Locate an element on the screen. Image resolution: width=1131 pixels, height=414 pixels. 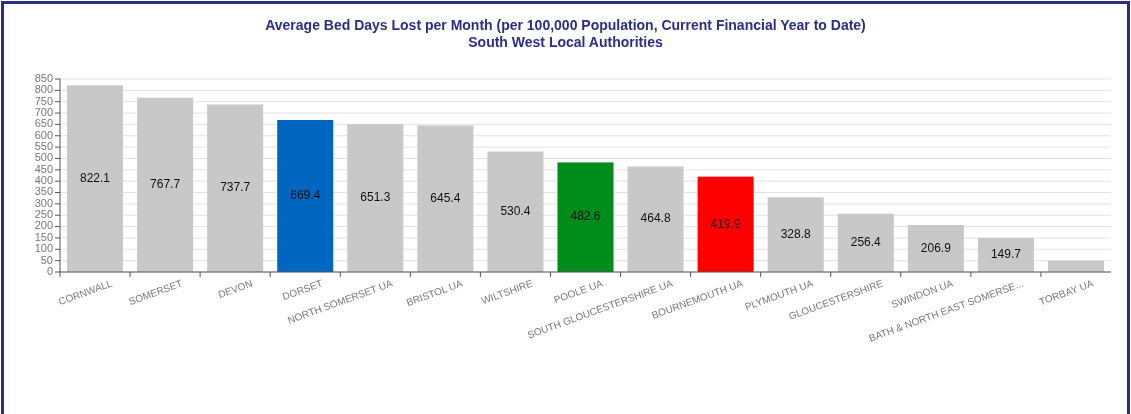
data-label: 530.4 is located at coordinates (515, 210).